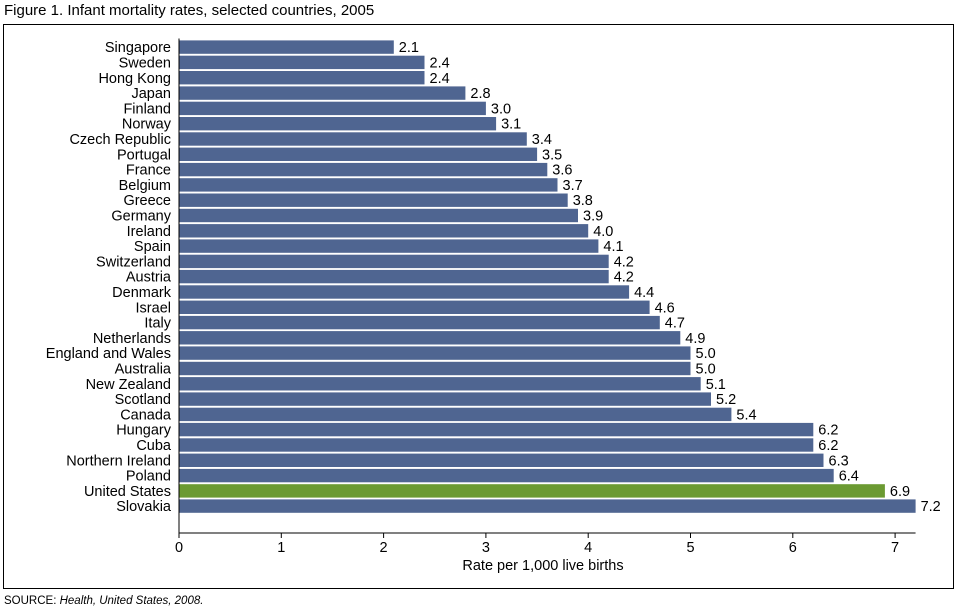 The image size is (960, 610). Describe the element at coordinates (118, 461) in the screenshot. I see `category-label-northern-ireland: Northern Ireland` at that location.